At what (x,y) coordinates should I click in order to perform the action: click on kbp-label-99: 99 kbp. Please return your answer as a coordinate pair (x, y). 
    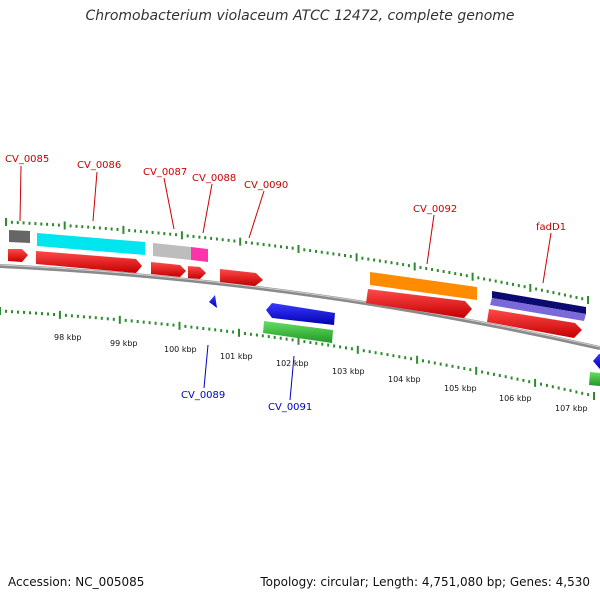
    Looking at the image, I should click on (124, 343).